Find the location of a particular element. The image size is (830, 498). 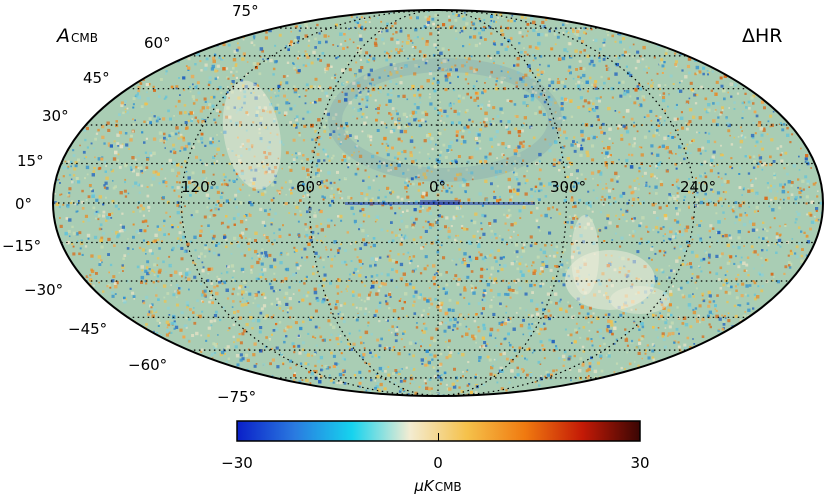

lat-label-minus60: −60° is located at coordinates (147, 365).